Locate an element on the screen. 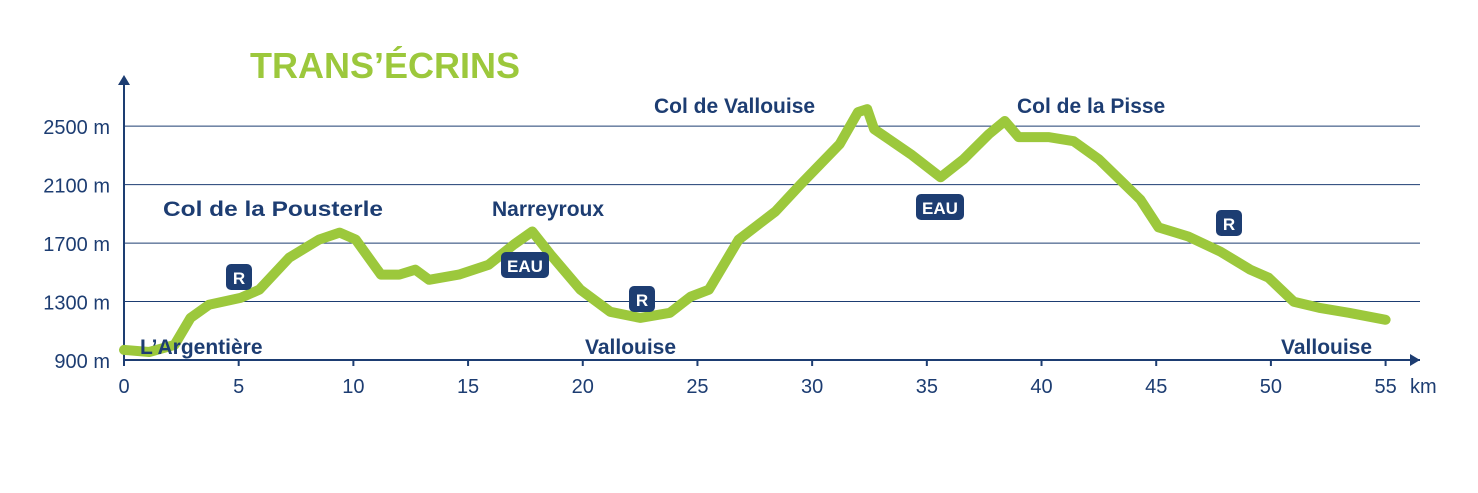 This screenshot has width=1478, height=493. place-label: Col de la Pisse is located at coordinates (1091, 106).